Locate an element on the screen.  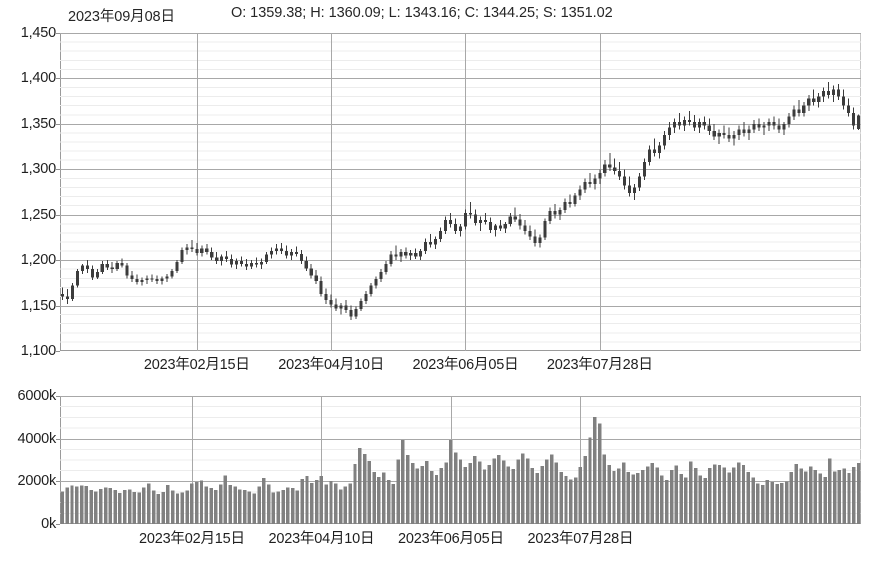
y-axis-tick-label: 1,200 is located at coordinates (38, 260).